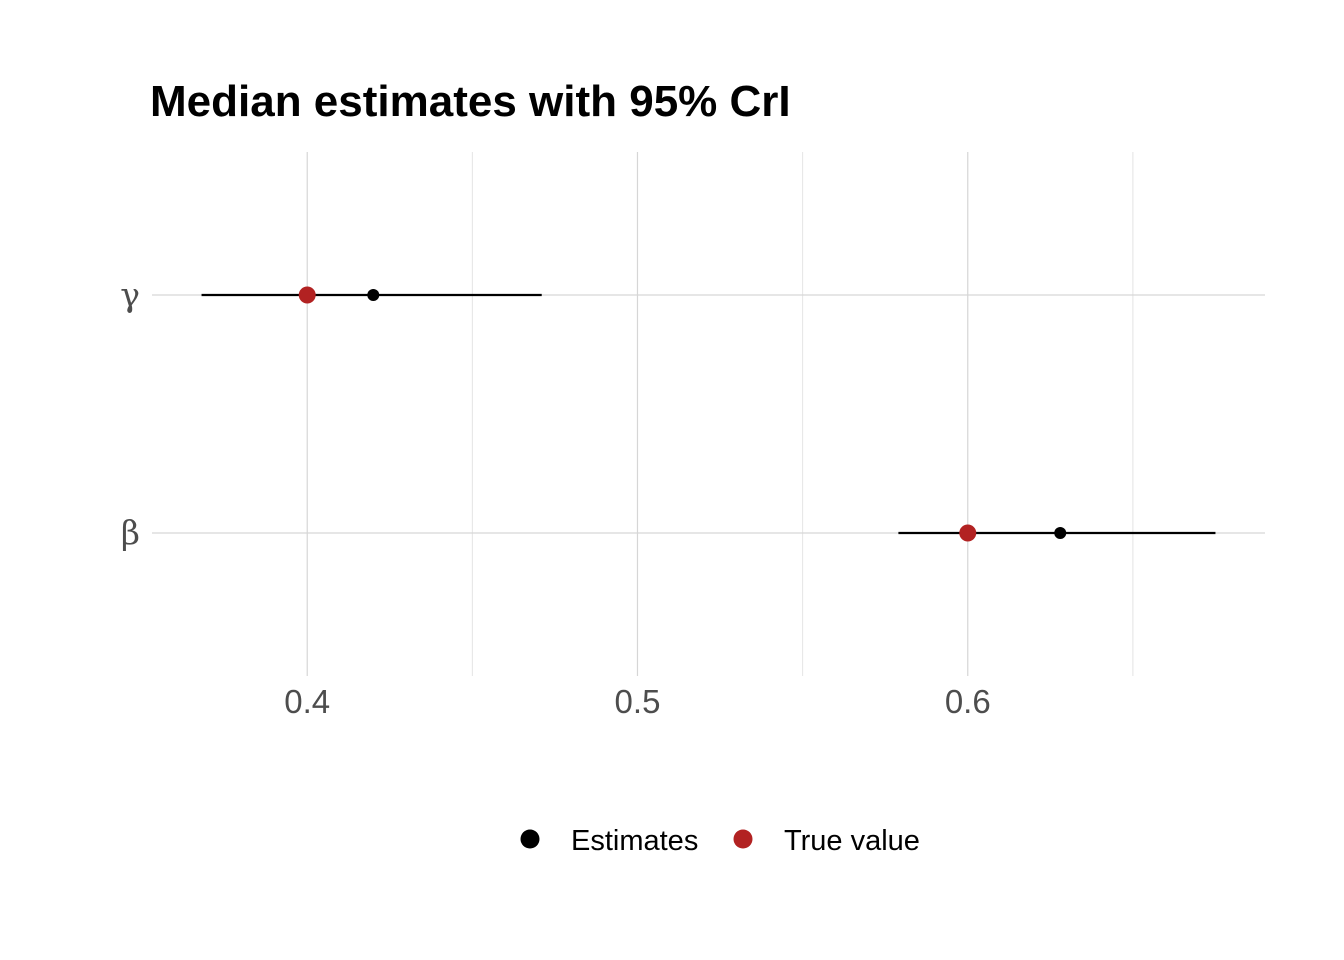 Image resolution: width=1344 pixels, height=960 pixels. I want to click on legend-label-0: Estimates, so click(634, 841).